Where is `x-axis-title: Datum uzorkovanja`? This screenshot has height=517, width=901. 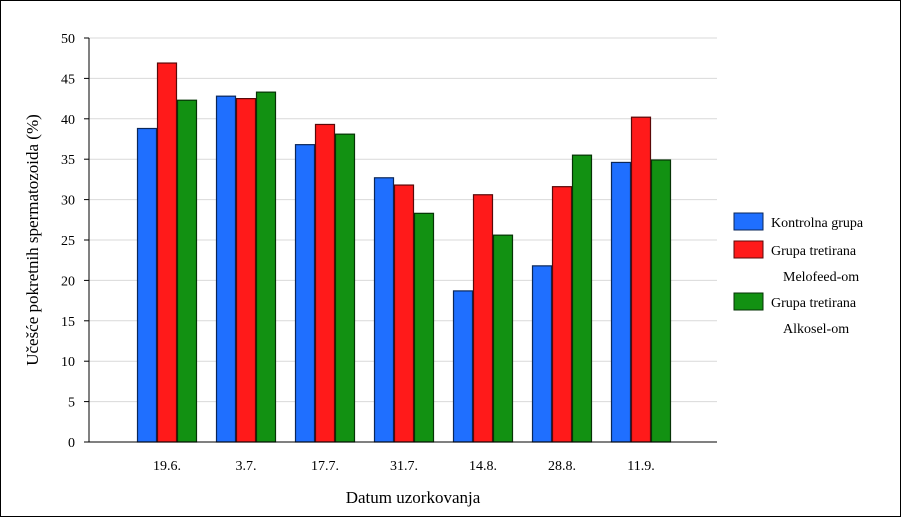 x-axis-title: Datum uzorkovanja is located at coordinates (413, 497).